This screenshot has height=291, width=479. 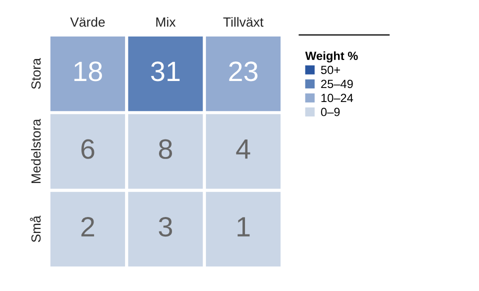 What do you see at coordinates (165, 149) in the screenshot?
I see `data-label: 8` at bounding box center [165, 149].